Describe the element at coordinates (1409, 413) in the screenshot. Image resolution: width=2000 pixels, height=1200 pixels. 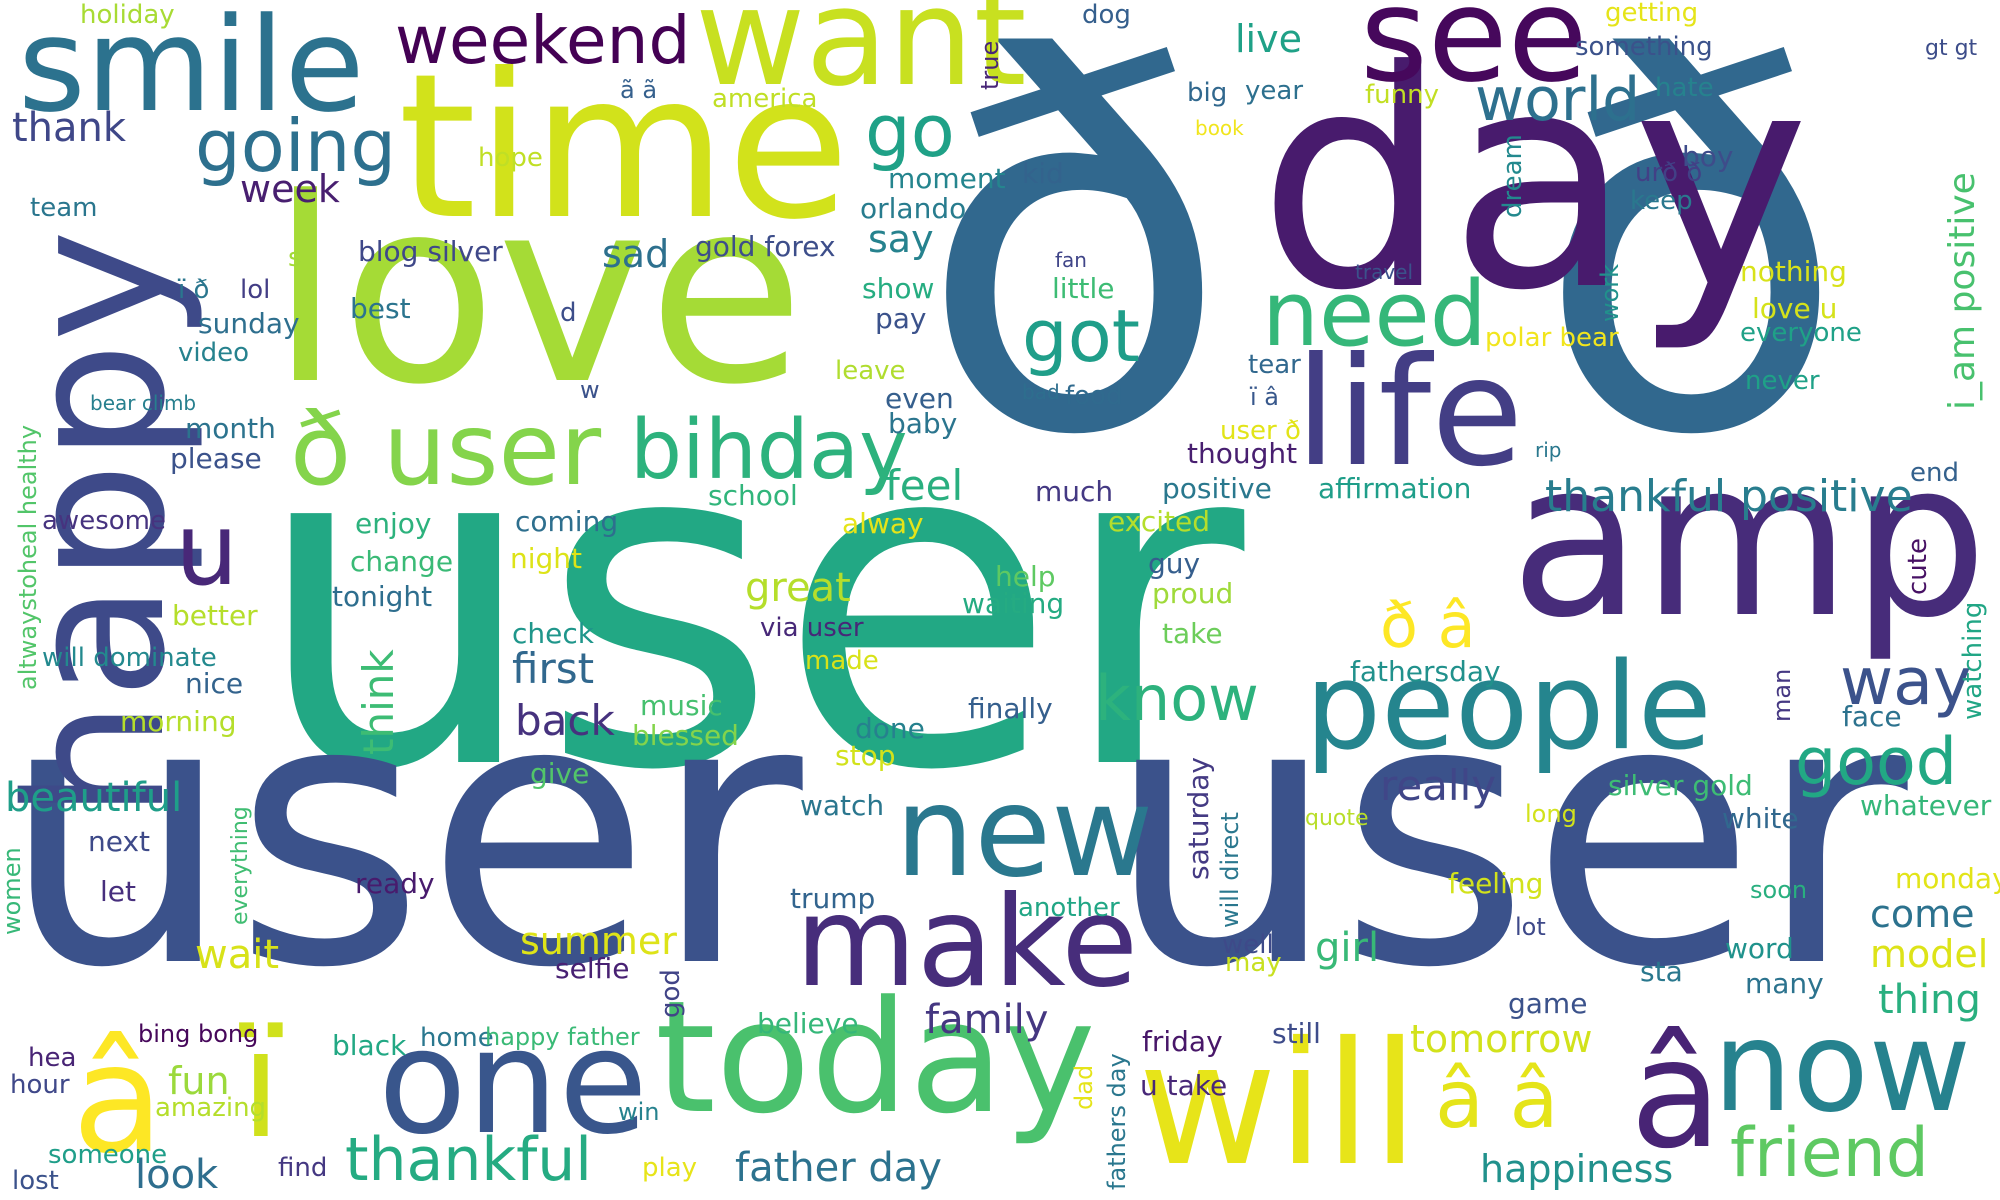
I see `word-life: life` at that location.